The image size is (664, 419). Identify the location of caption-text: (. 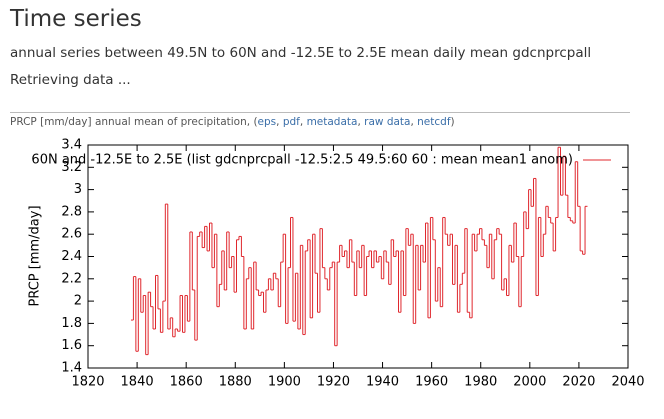
(255, 122).